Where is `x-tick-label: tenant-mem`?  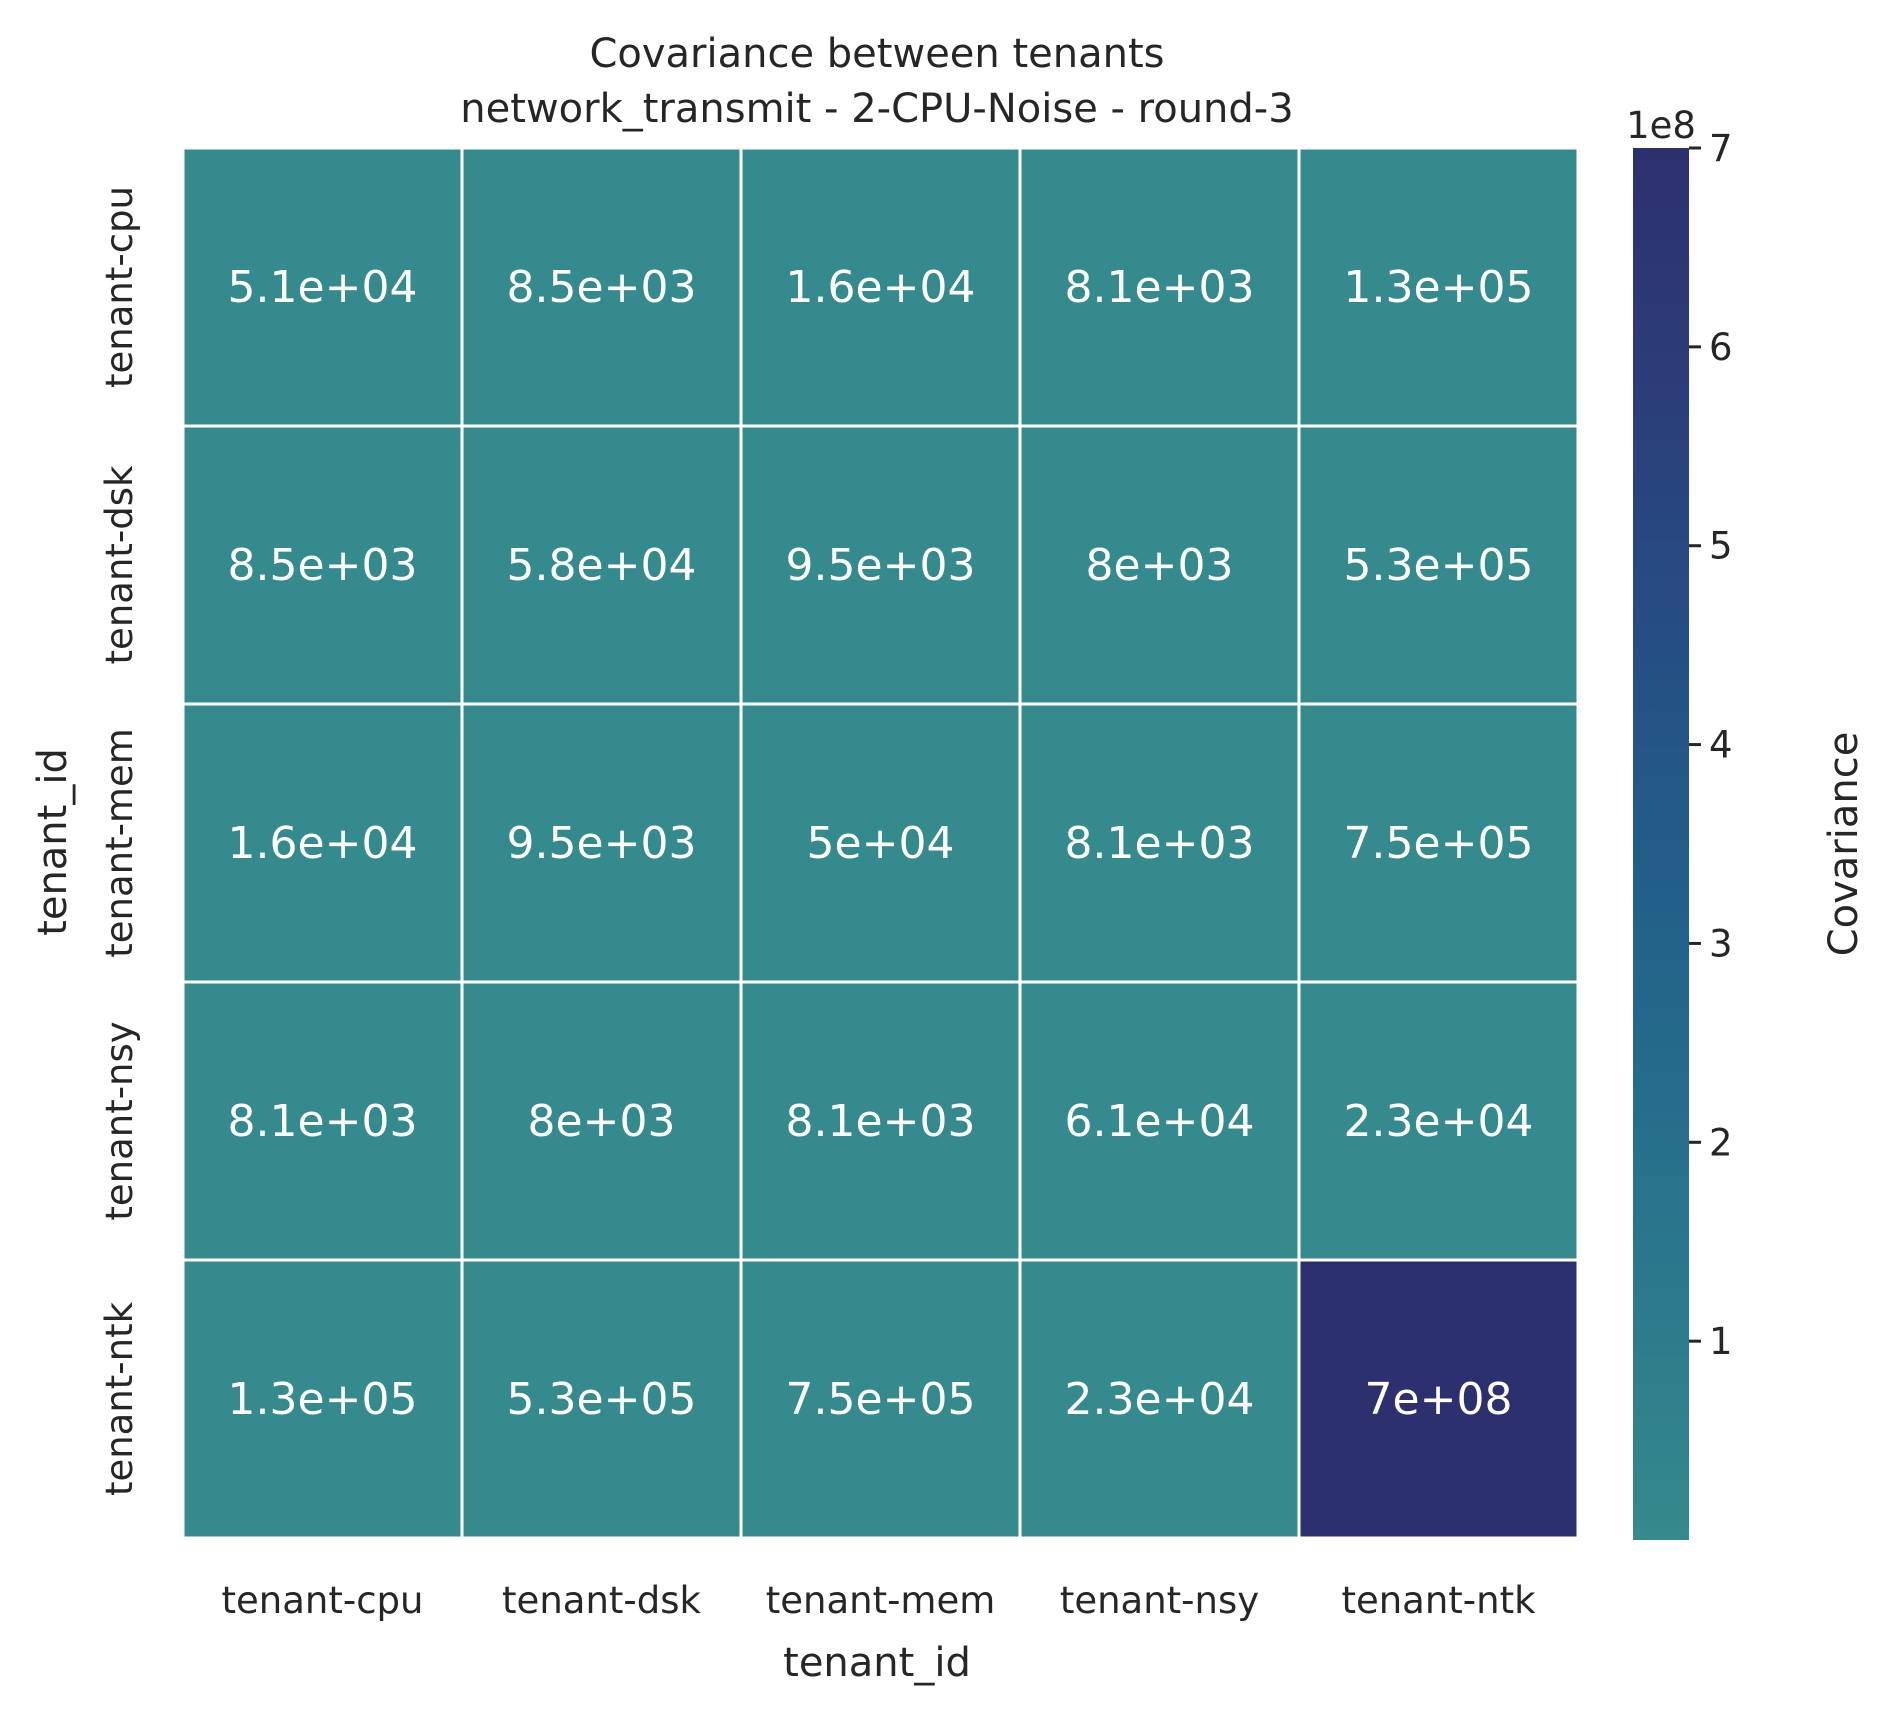
x-tick-label: tenant-mem is located at coordinates (881, 1600).